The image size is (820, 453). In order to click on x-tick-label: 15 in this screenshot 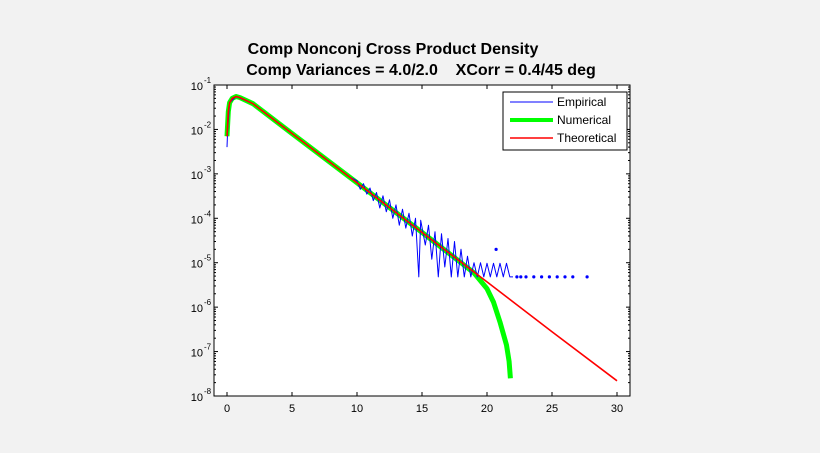, I will do `click(422, 409)`.